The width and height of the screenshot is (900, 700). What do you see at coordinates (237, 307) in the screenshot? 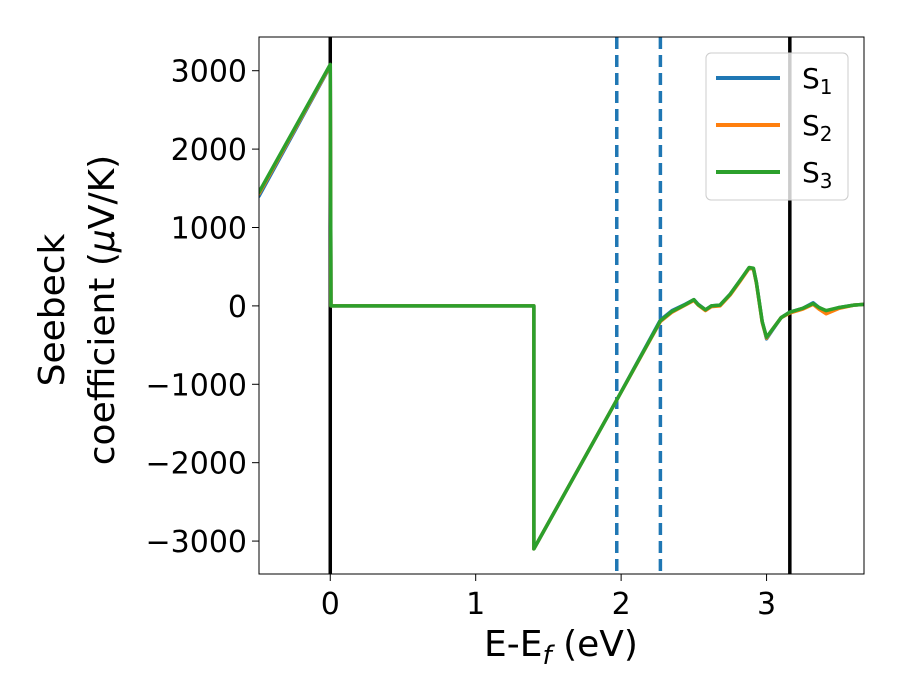
I see `y-tick-label: 0` at bounding box center [237, 307].